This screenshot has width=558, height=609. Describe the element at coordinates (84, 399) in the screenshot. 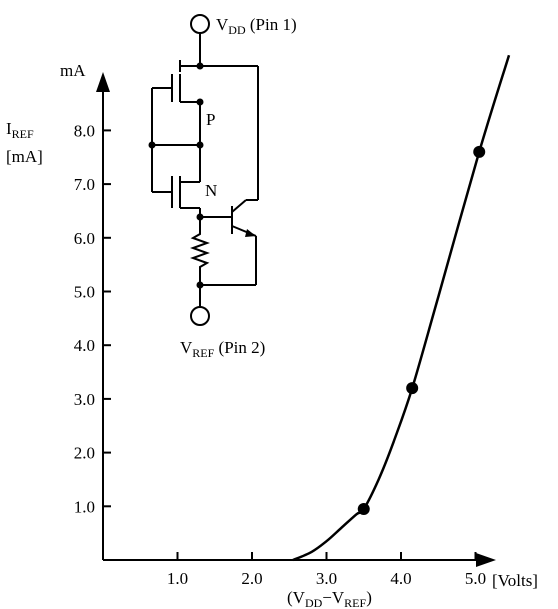

I see `y-tick-label: 3.0` at that location.